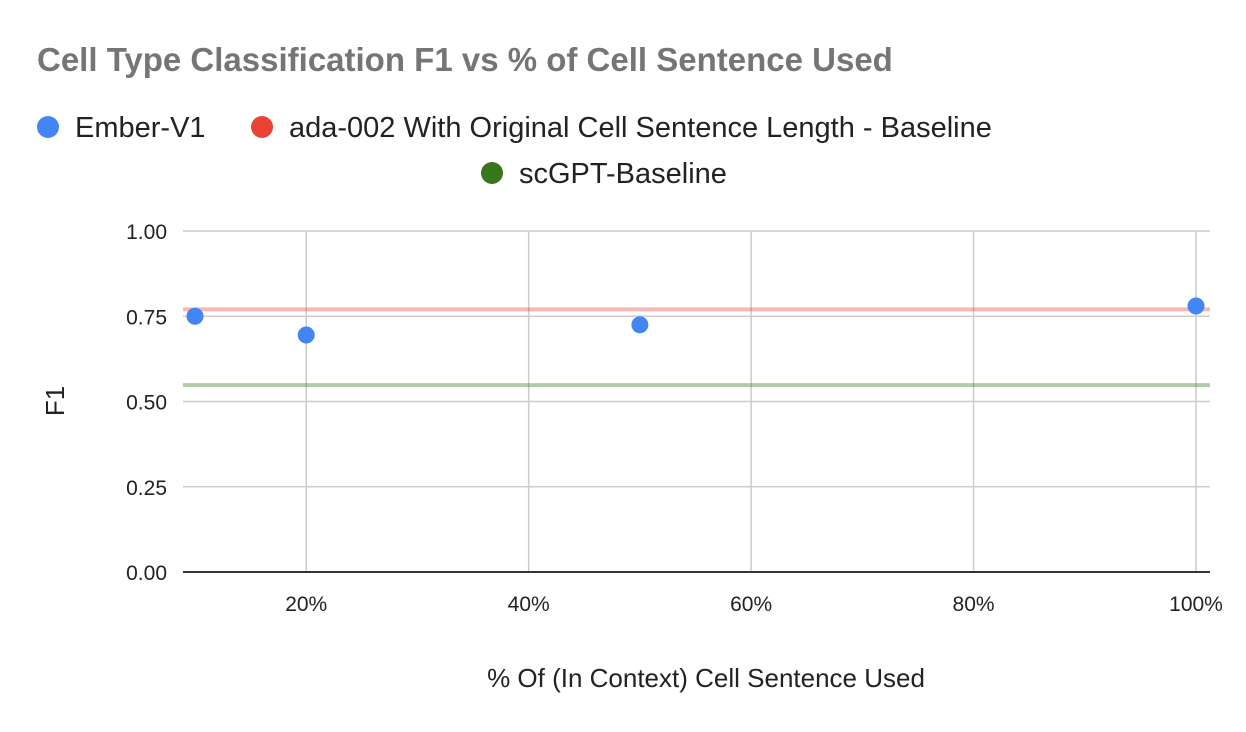 The image size is (1246, 732). Describe the element at coordinates (306, 604) in the screenshot. I see `x-tick-label: 20%` at that location.